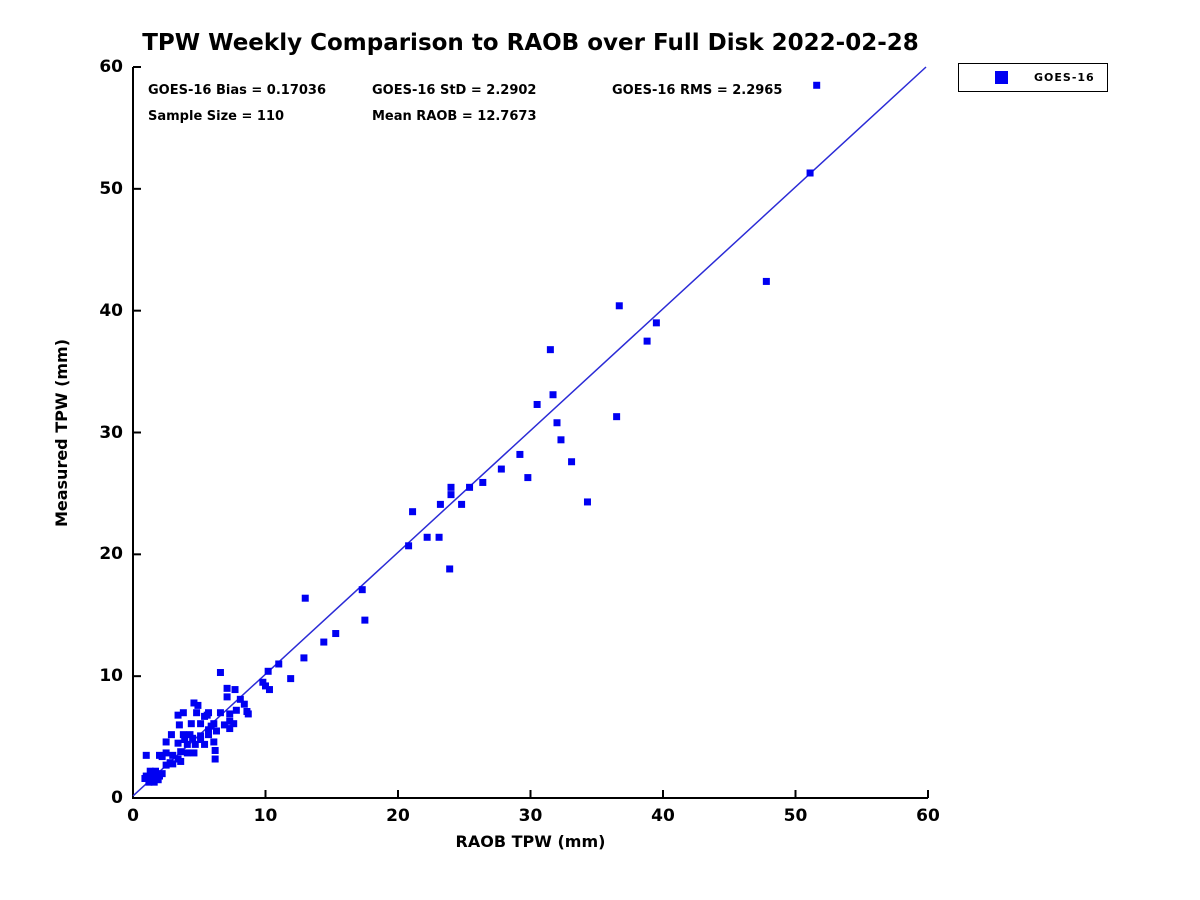 The width and height of the screenshot is (1200, 900). I want to click on stat-std: GOES-16 StD = 2.2902, so click(454, 90).